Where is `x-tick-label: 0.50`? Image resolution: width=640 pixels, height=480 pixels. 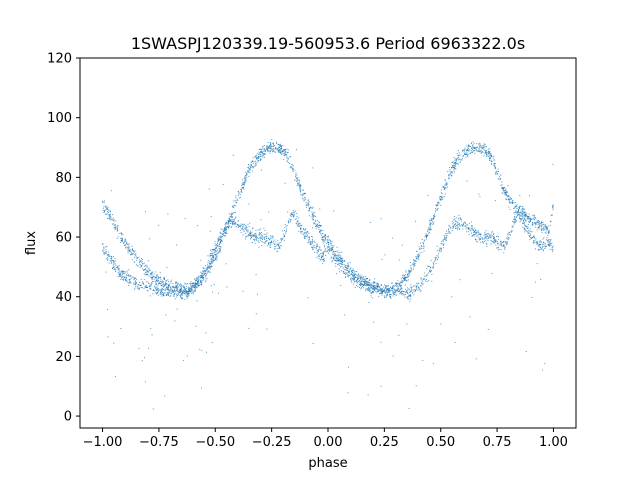
x-tick-label: 0.50 is located at coordinates (440, 442).